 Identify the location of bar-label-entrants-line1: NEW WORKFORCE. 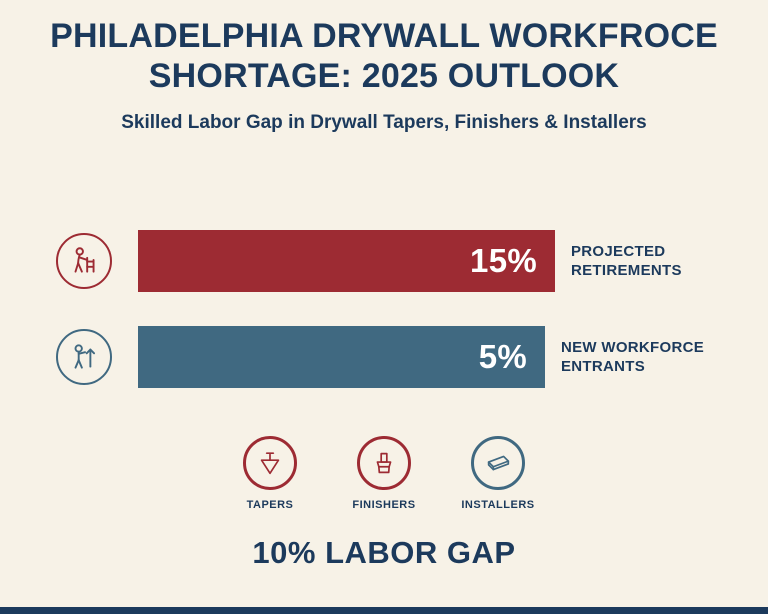
(633, 347).